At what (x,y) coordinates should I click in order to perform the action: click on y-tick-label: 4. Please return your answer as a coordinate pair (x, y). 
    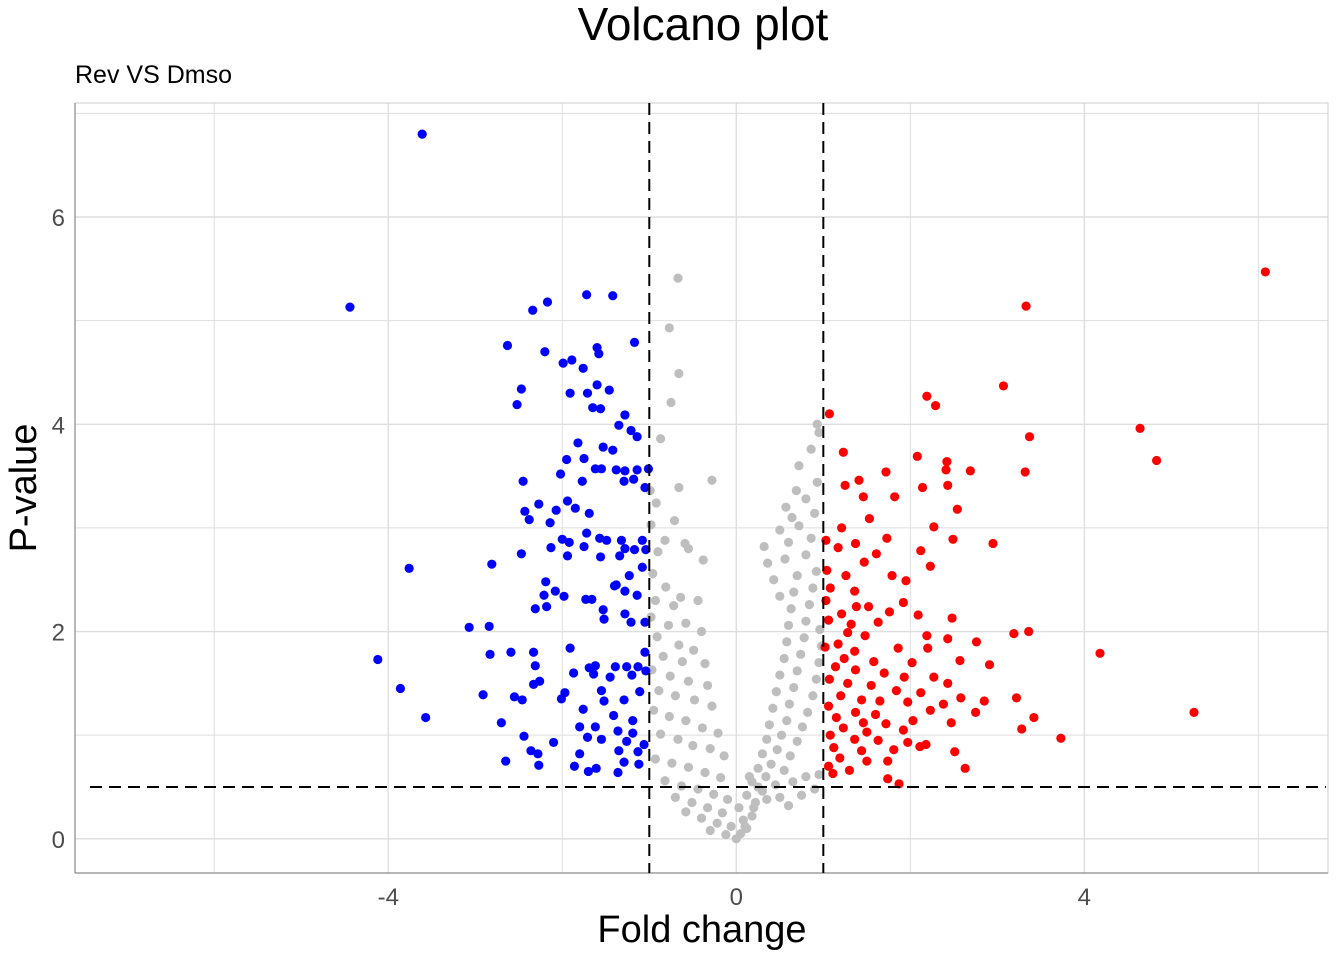
    Looking at the image, I should click on (58, 425).